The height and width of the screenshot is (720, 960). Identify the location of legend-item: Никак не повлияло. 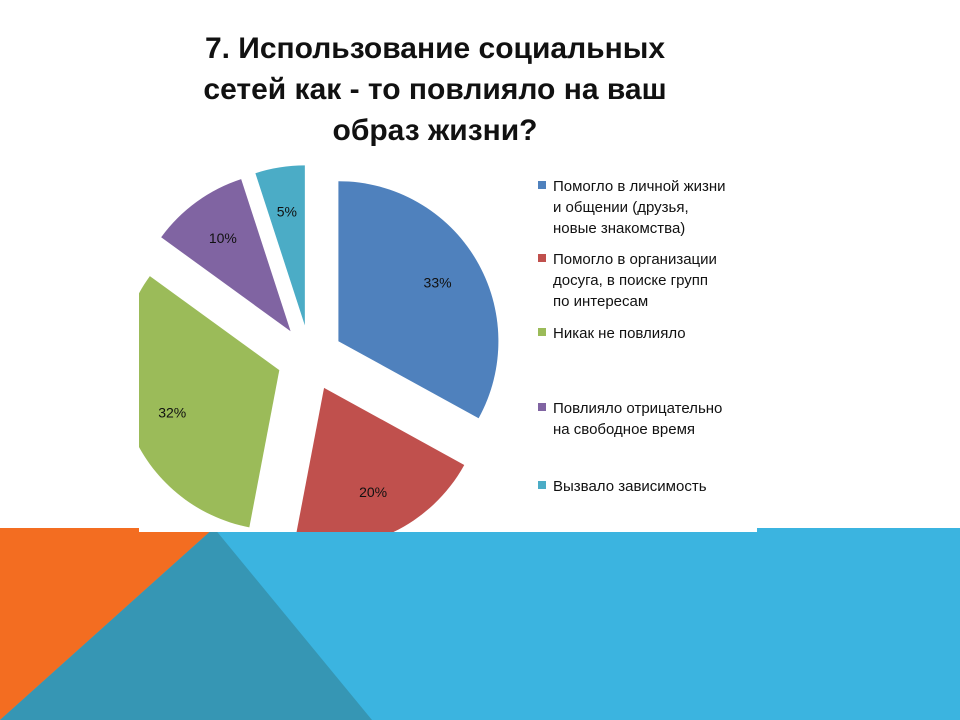
(650, 333).